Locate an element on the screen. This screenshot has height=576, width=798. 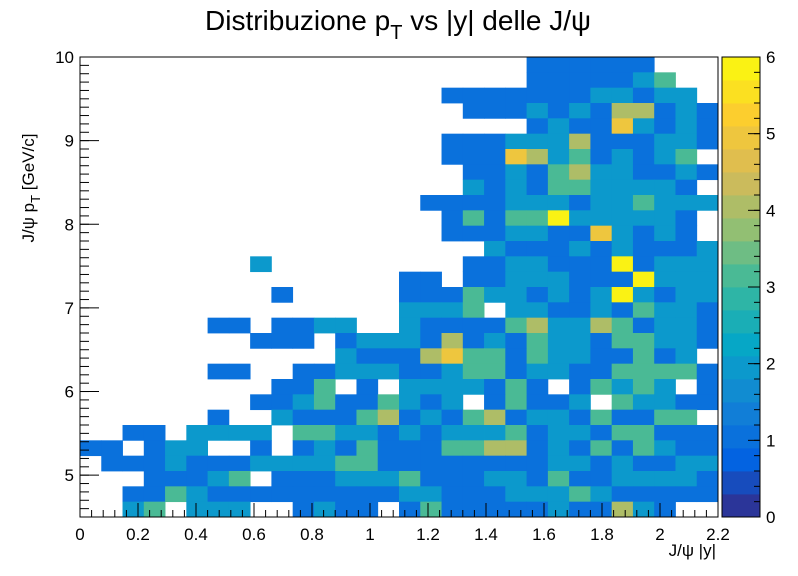
x-tick-label: 1.6 is located at coordinates (544, 534).